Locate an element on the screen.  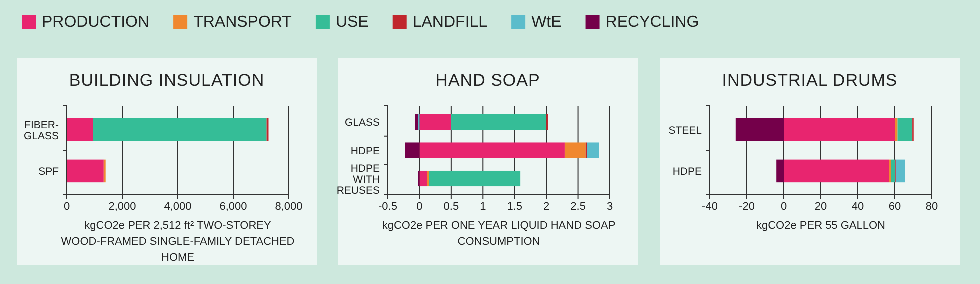
y-tick-label: FIBER-GLASS is located at coordinates (42, 130).